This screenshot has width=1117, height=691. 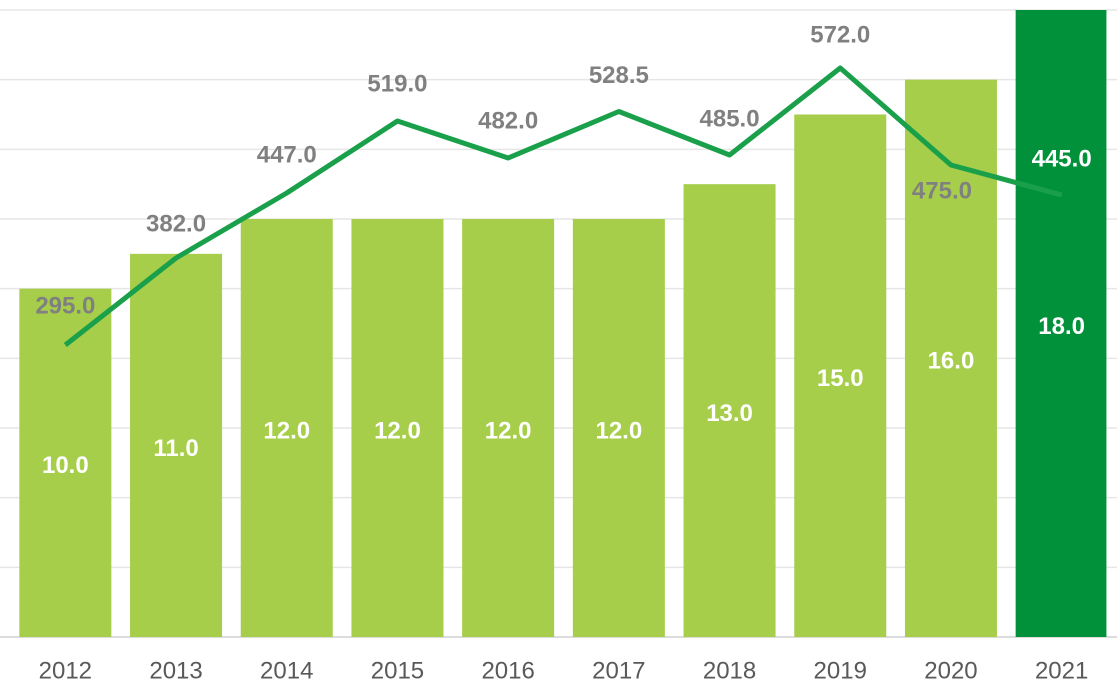 I want to click on line-value-label: 475.0, so click(x=942, y=190).